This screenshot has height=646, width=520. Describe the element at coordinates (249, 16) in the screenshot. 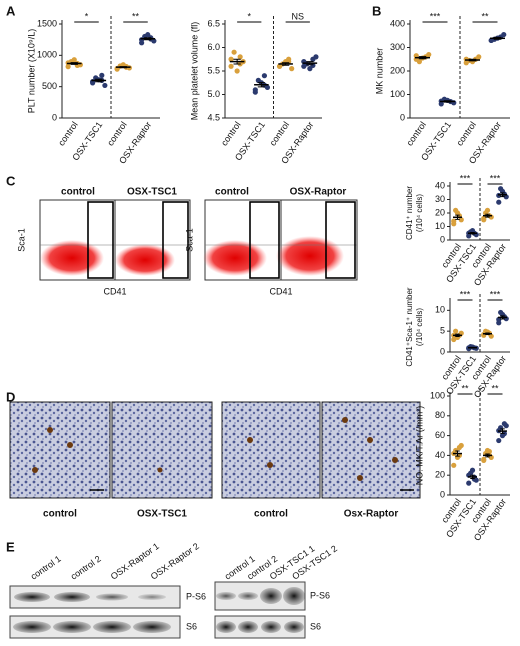

I see `sig-label: *` at that location.